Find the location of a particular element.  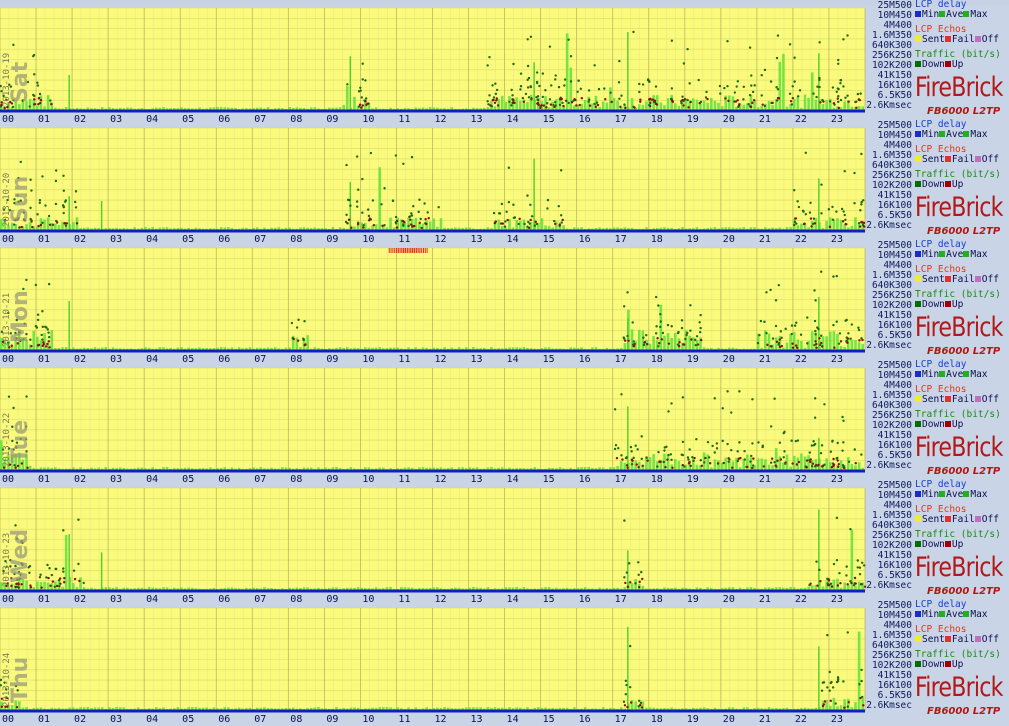

y-axis-label: 4M400 is located at coordinates (889, 265).